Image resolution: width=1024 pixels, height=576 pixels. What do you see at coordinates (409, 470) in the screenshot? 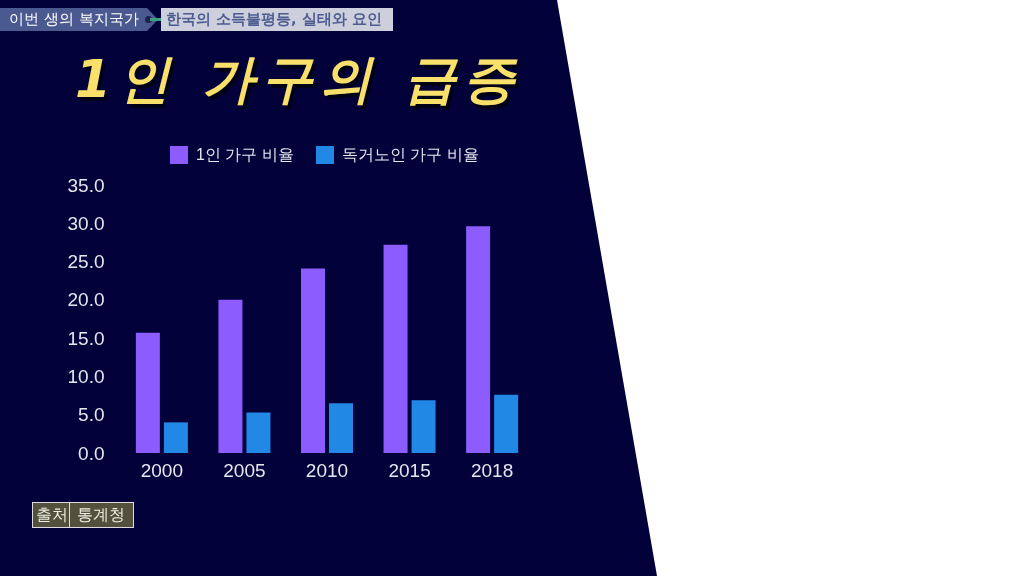
I see `x-tick-label: 2015` at bounding box center [409, 470].